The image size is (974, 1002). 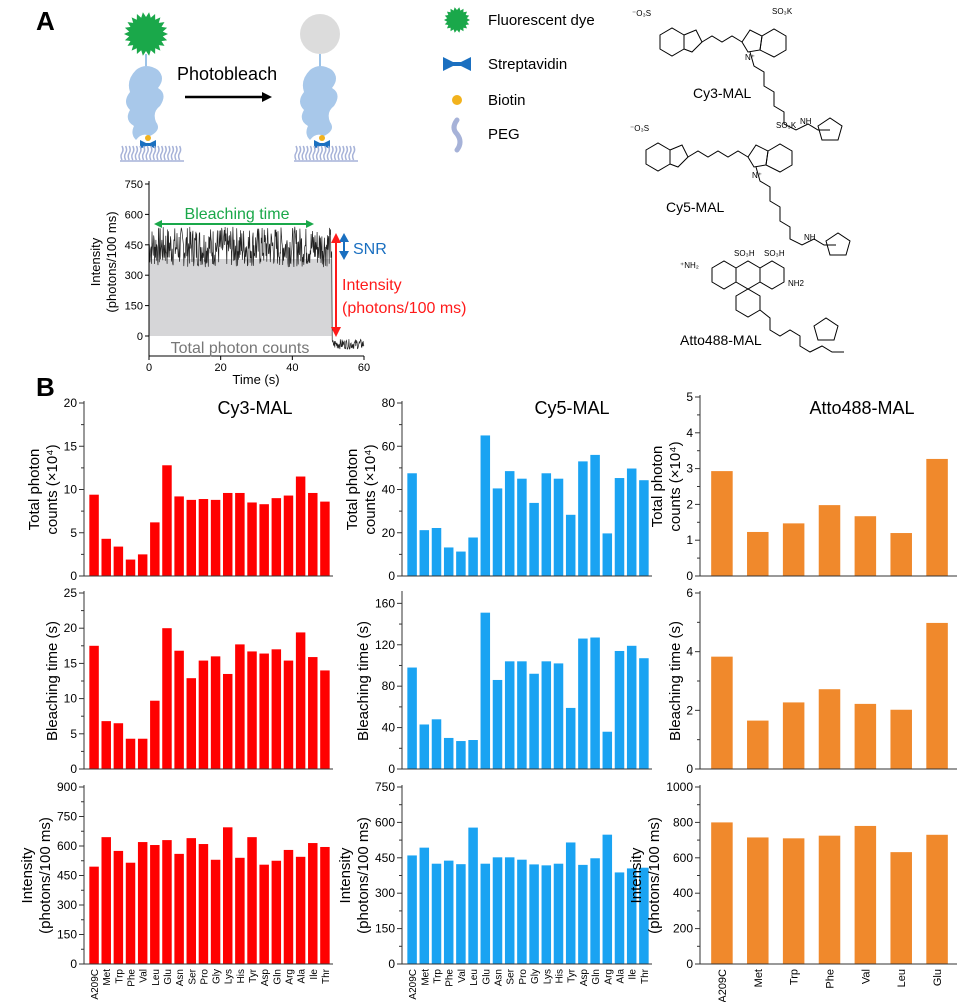 I want to click on structure-atom: SO₃K, so click(x=786, y=125).